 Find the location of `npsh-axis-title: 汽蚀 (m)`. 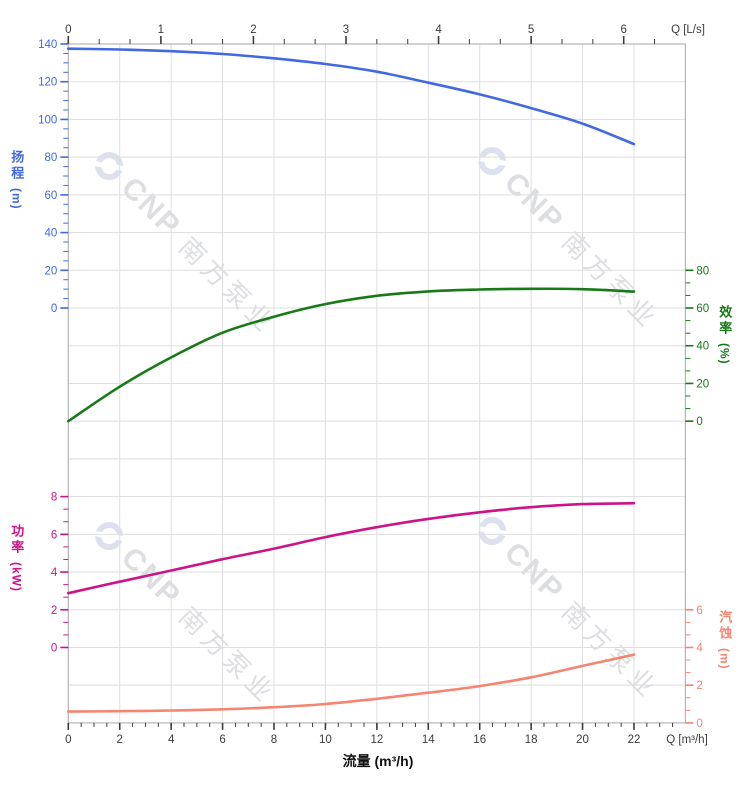

npsh-axis-title: 汽蚀 (m) is located at coordinates (724, 640).